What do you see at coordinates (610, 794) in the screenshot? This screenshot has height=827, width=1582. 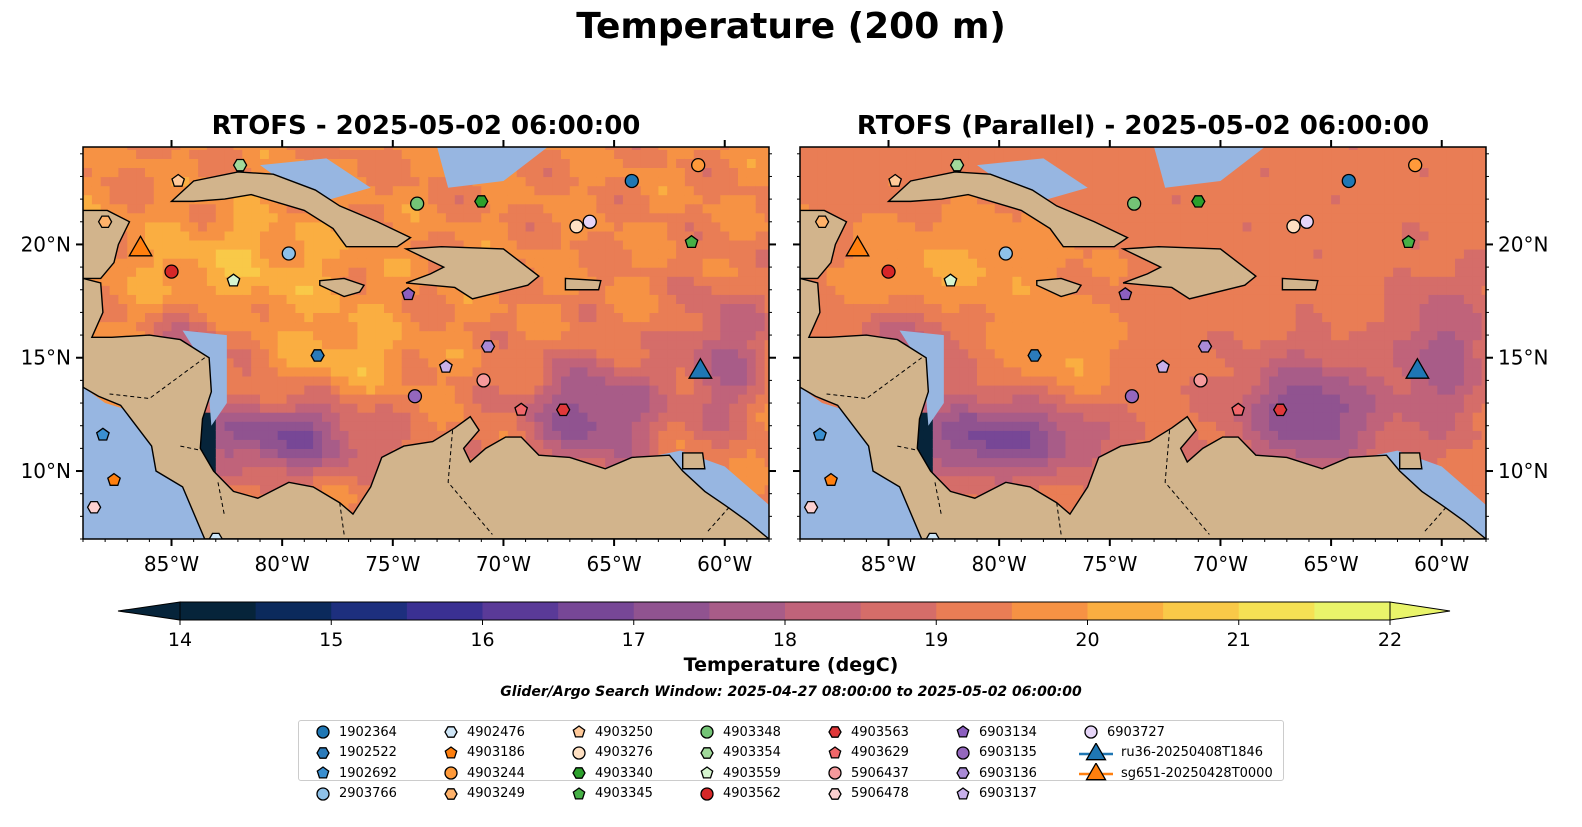 I see `legend-item: 4903345` at bounding box center [610, 794].